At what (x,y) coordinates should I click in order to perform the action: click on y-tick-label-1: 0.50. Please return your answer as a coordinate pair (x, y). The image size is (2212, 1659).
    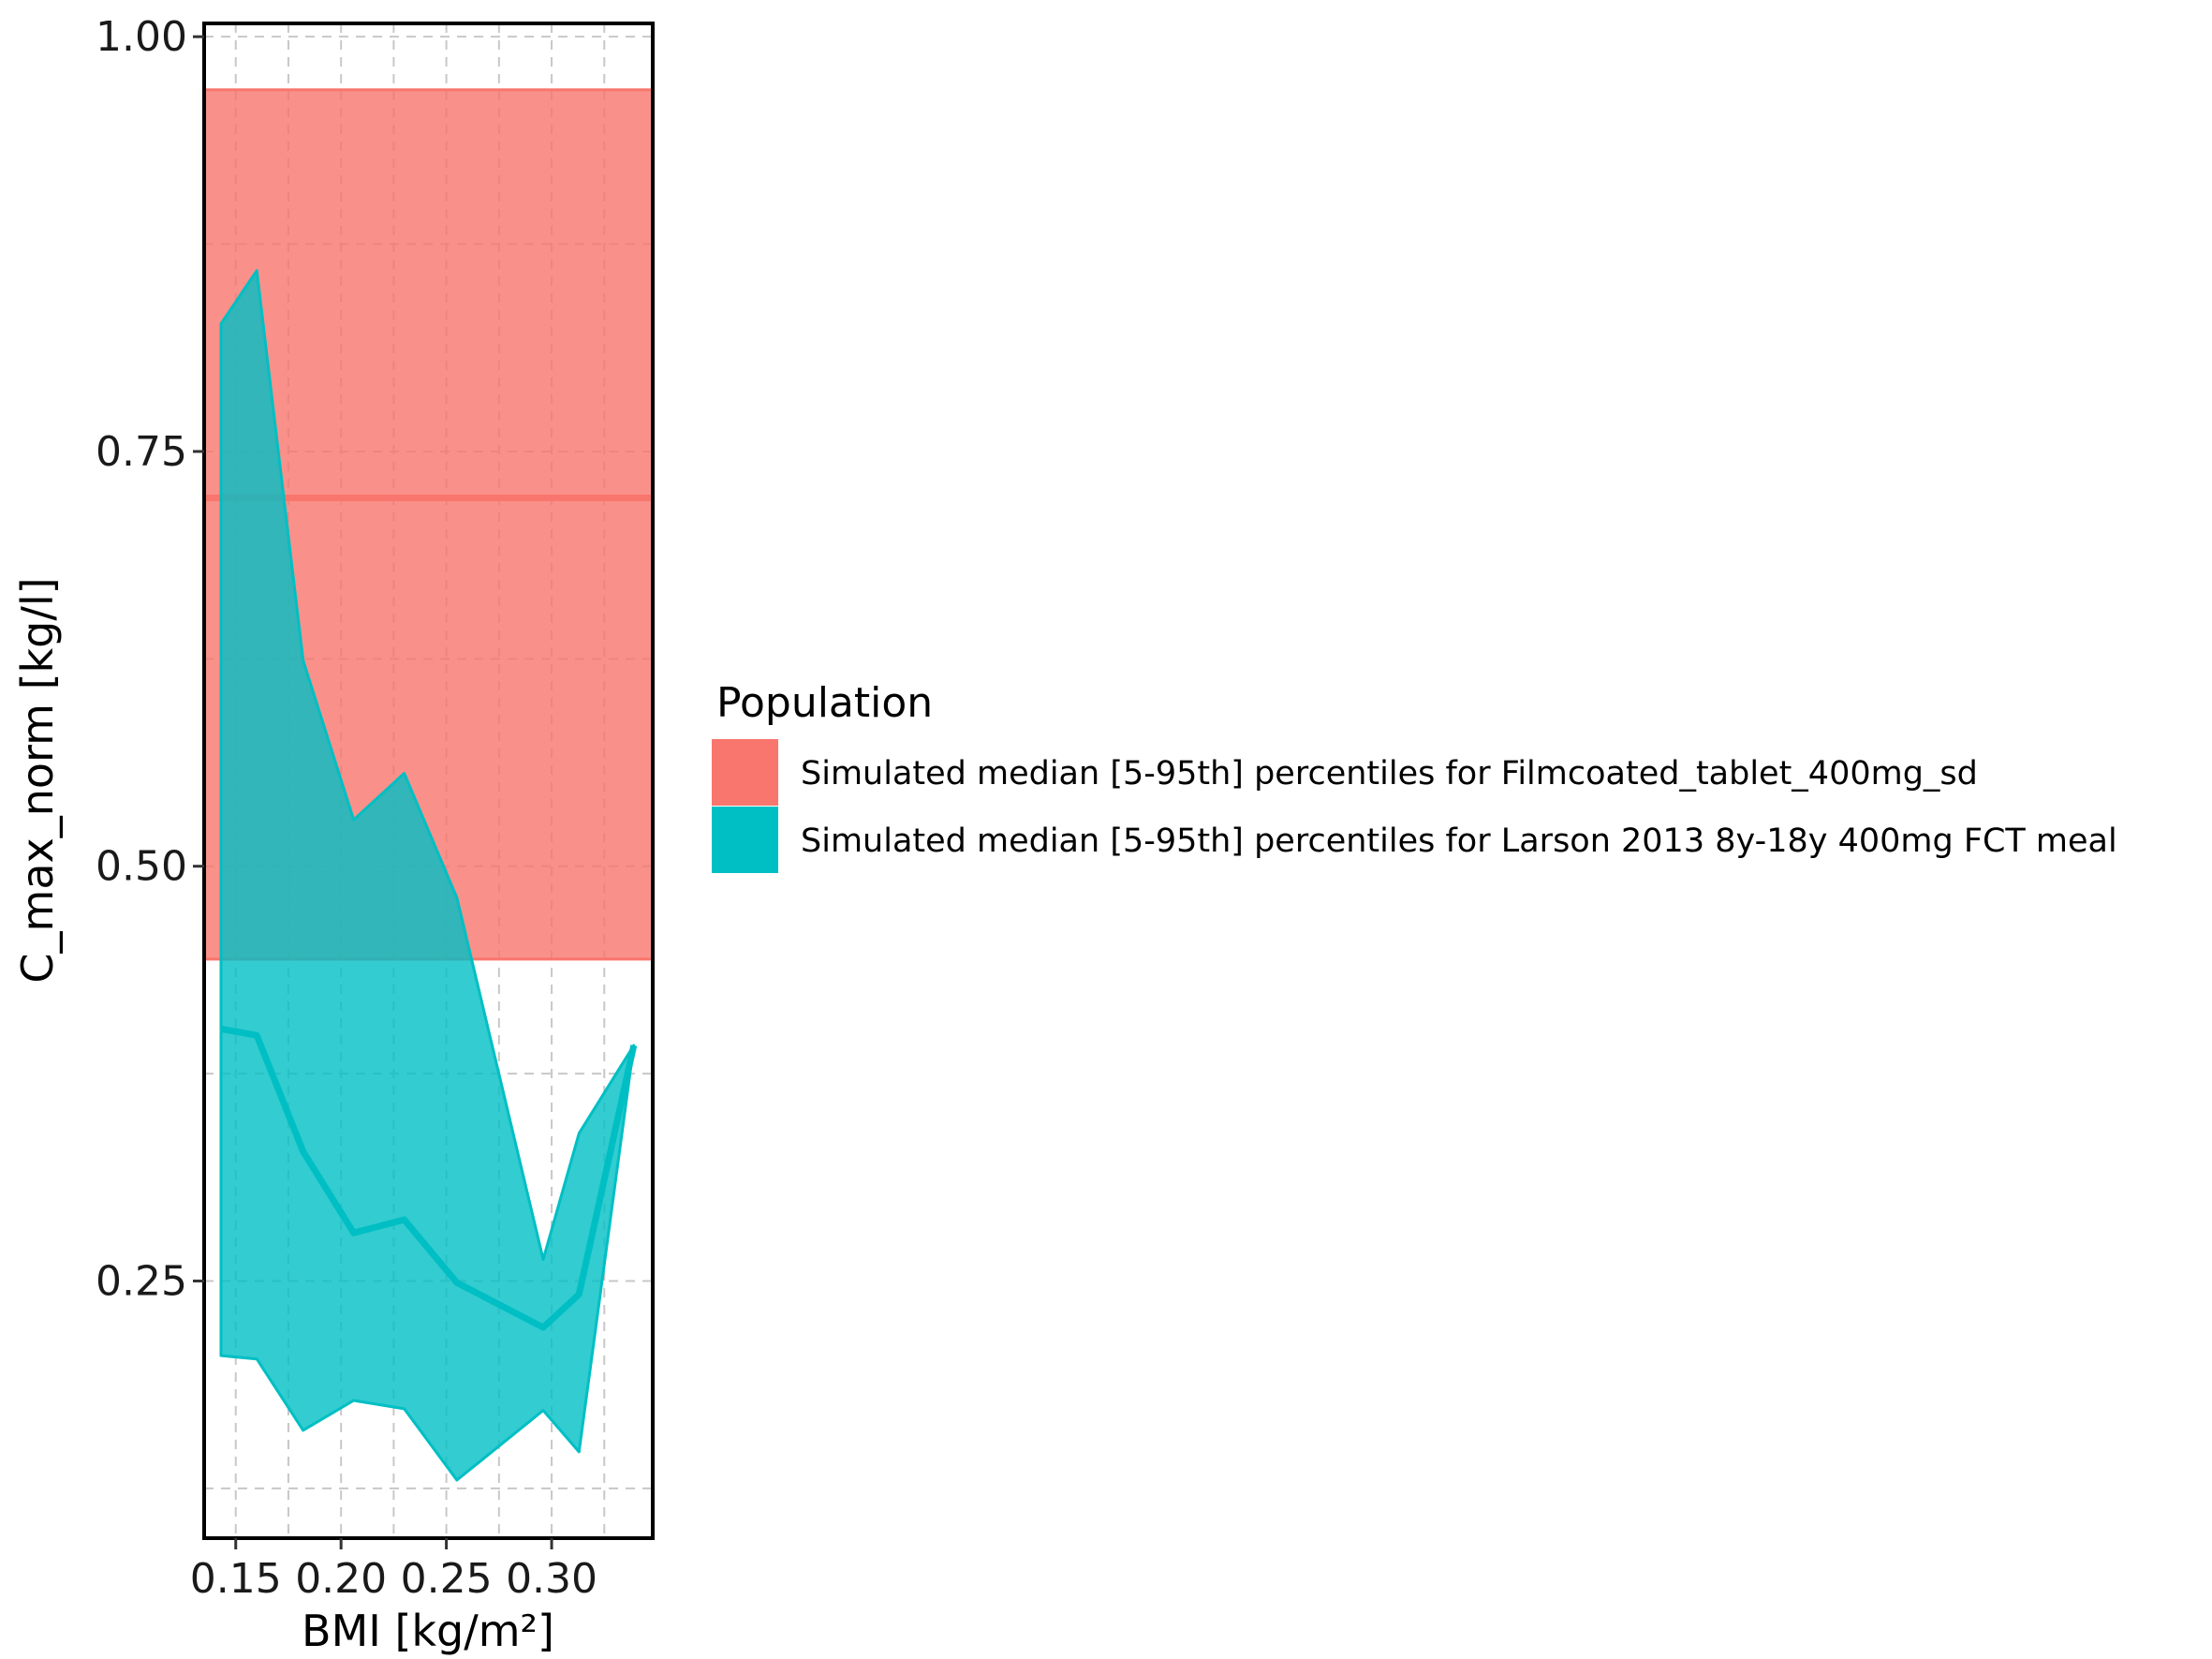
    Looking at the image, I should click on (142, 867).